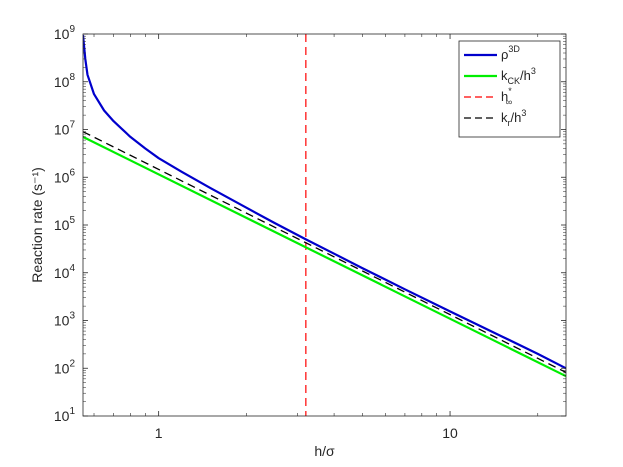 Image resolution: width=623 pixels, height=467 pixels. Describe the element at coordinates (510, 53) in the screenshot. I see `legend-label: ρ3D` at that location.